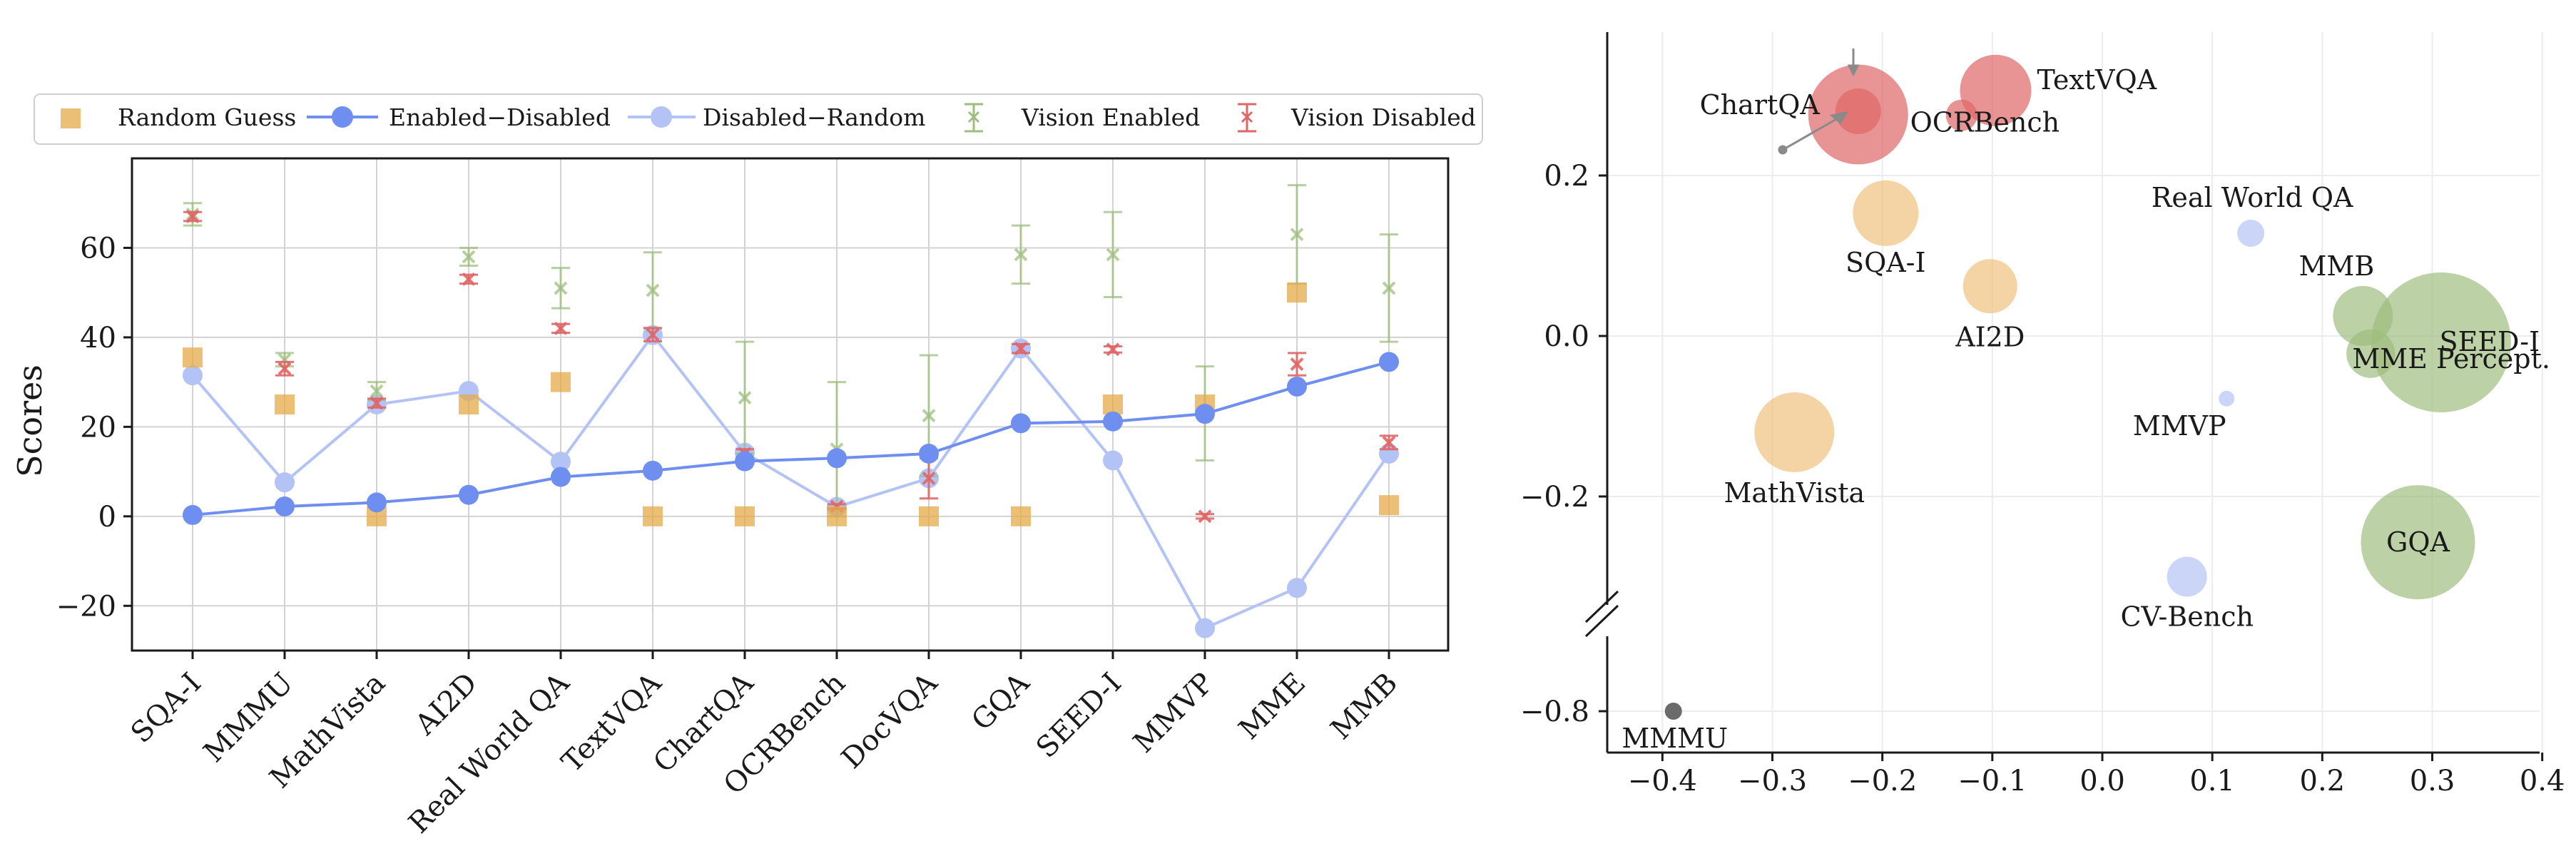 This screenshot has width=2576, height=856. Describe the element at coordinates (612, 722) in the screenshot. I see `x-tick-label-textvqa: TextVQA` at that location.